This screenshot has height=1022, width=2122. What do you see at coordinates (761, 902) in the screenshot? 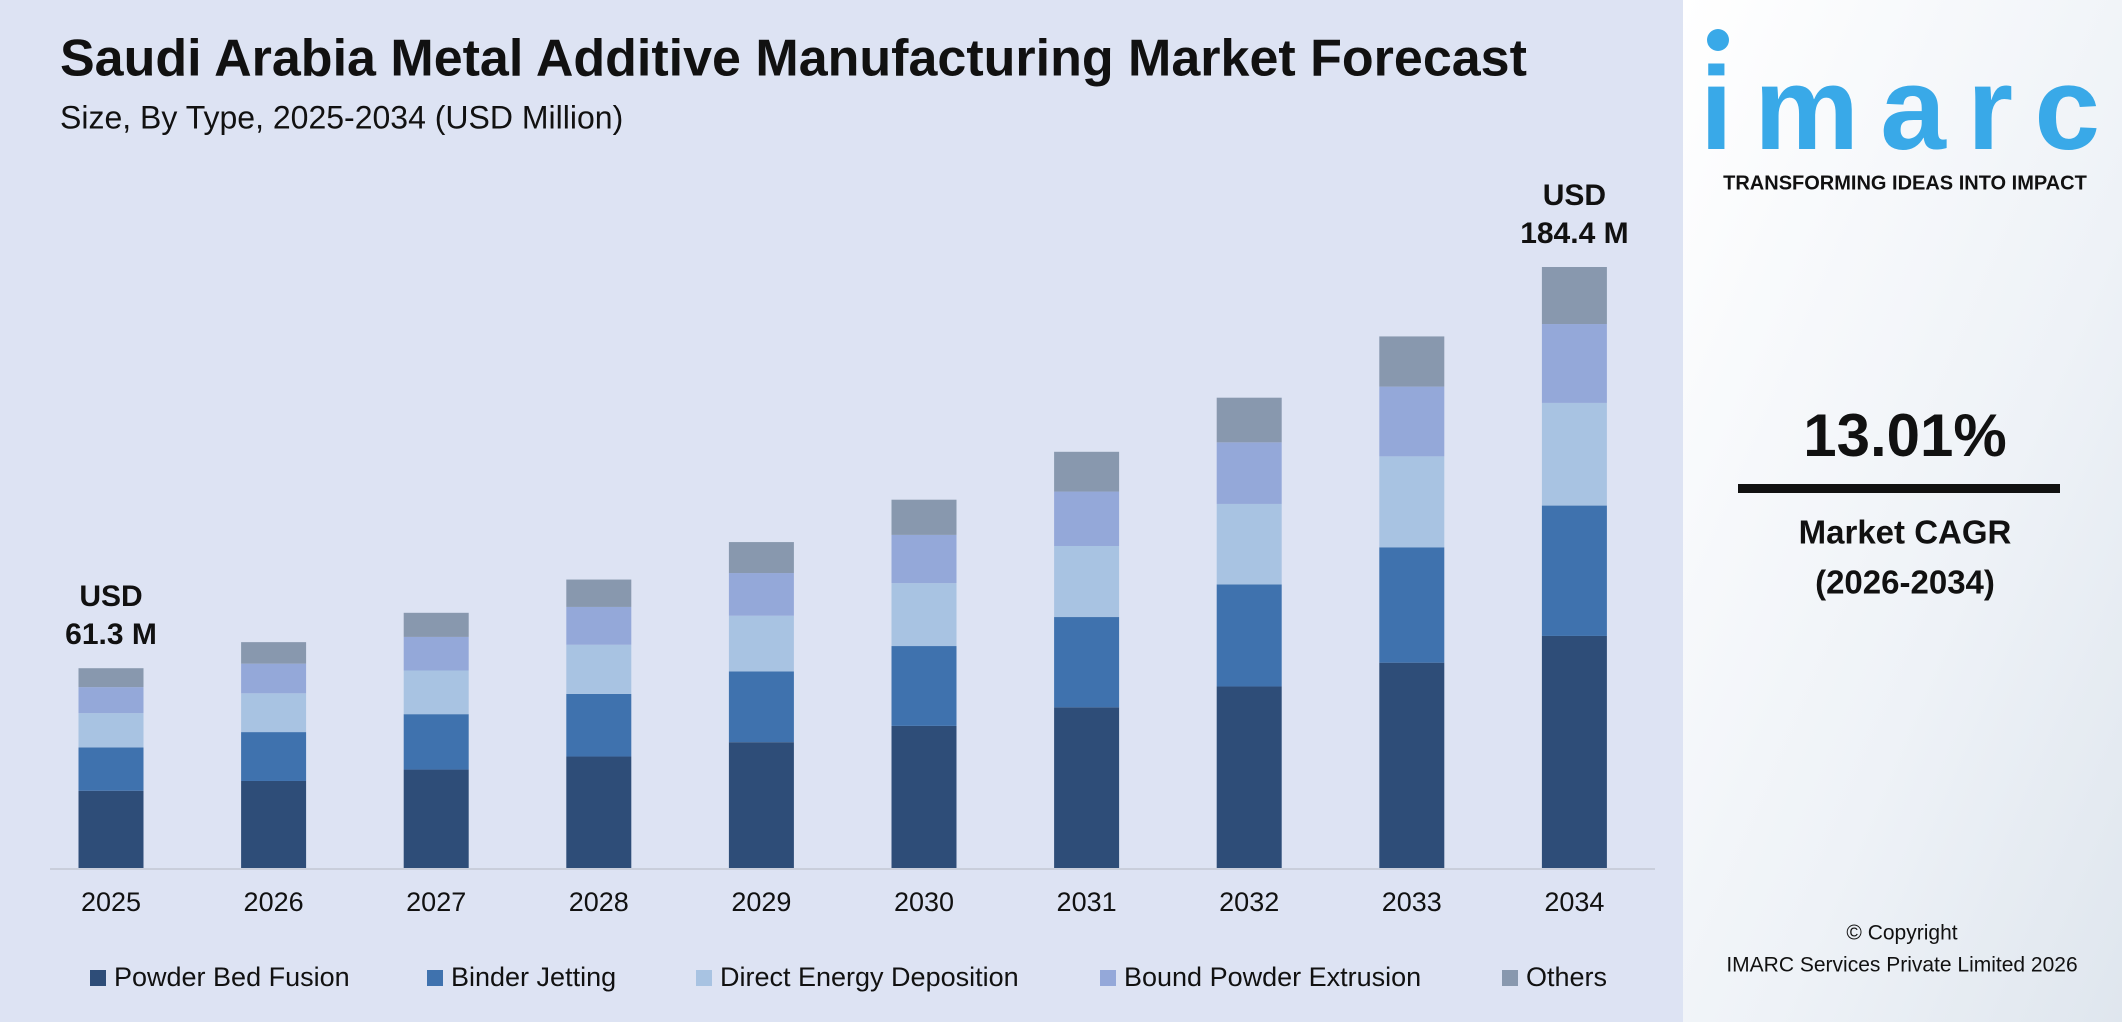
I see `x-tick-label: 2029` at bounding box center [761, 902].